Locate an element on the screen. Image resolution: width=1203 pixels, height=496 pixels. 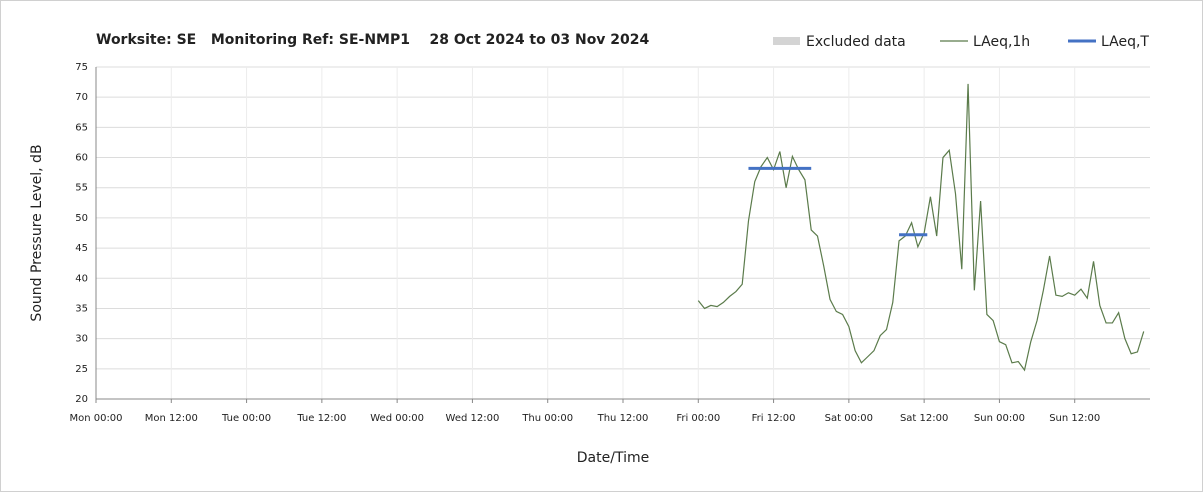
y-tick-label: 25 is located at coordinates (81, 369).